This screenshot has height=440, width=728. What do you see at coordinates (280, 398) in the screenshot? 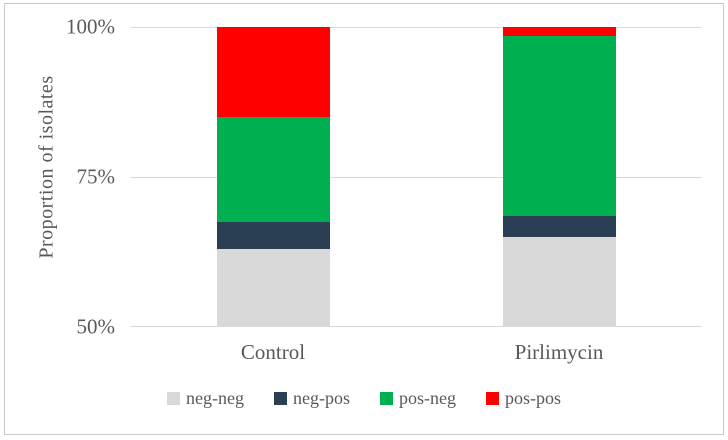
I see `legend-swatch-neg-pos` at bounding box center [280, 398].